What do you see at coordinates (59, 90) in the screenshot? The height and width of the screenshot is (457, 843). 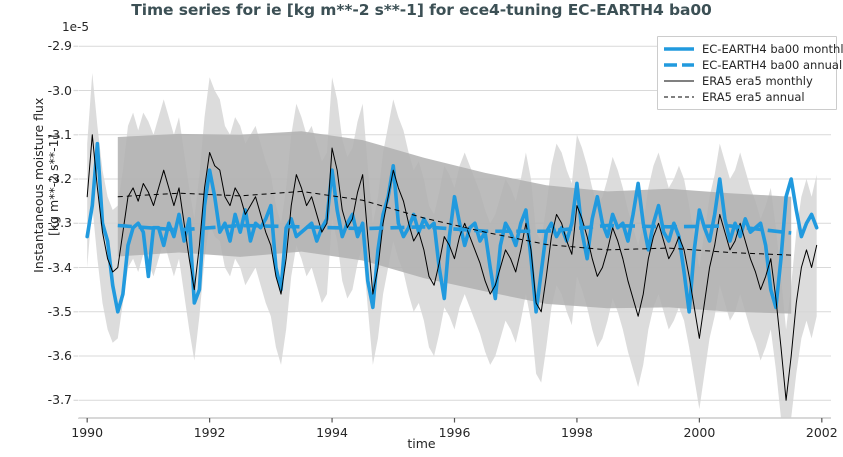 I see `y-tick-label: -3.0` at bounding box center [59, 90].